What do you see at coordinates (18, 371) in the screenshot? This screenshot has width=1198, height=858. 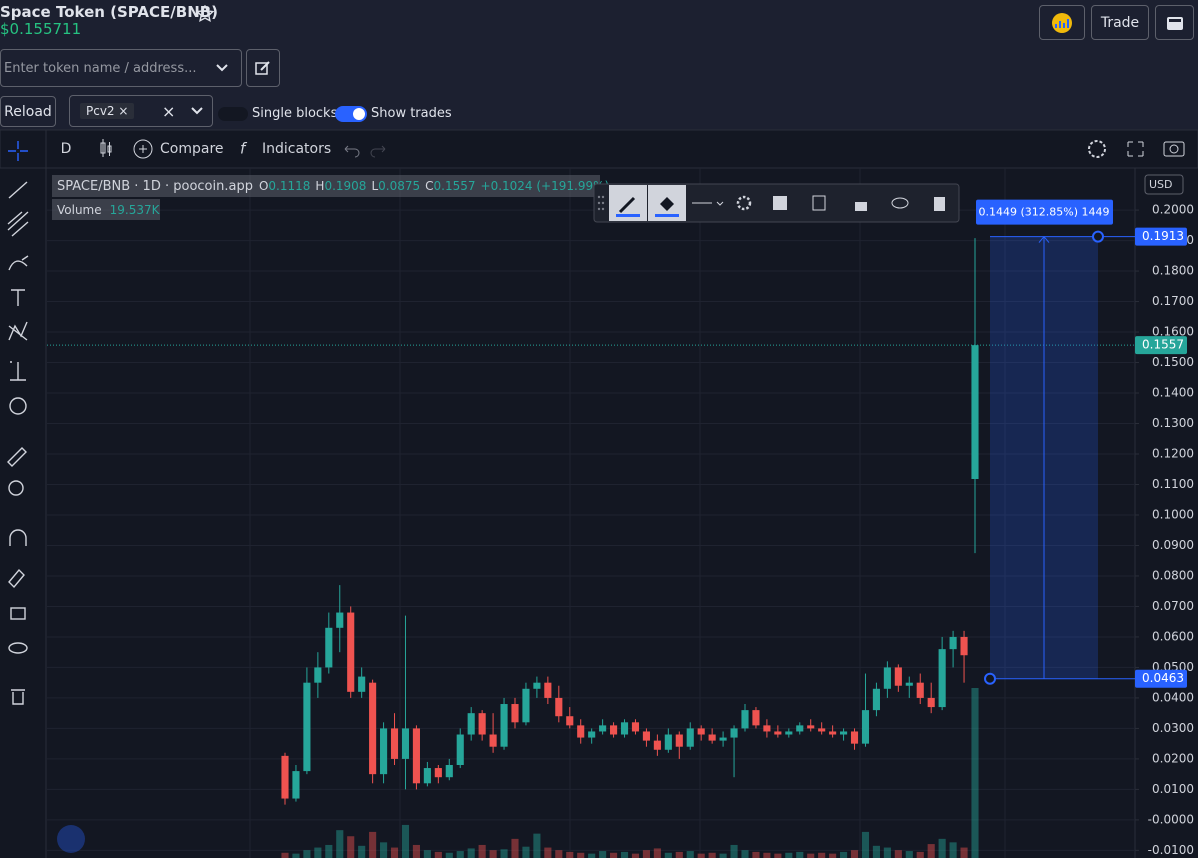 I see `prediction-tool` at bounding box center [18, 371].